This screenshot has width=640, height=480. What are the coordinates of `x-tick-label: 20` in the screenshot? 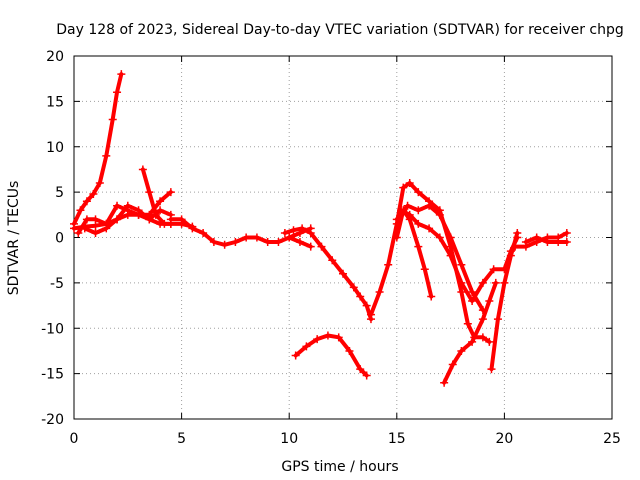 It's located at (504, 439).